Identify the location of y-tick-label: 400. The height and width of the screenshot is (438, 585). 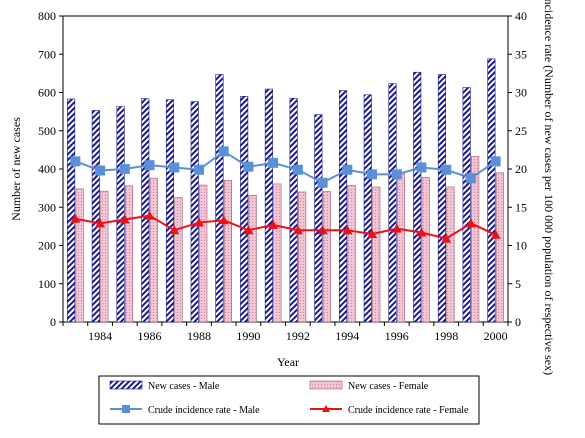
(47, 169).